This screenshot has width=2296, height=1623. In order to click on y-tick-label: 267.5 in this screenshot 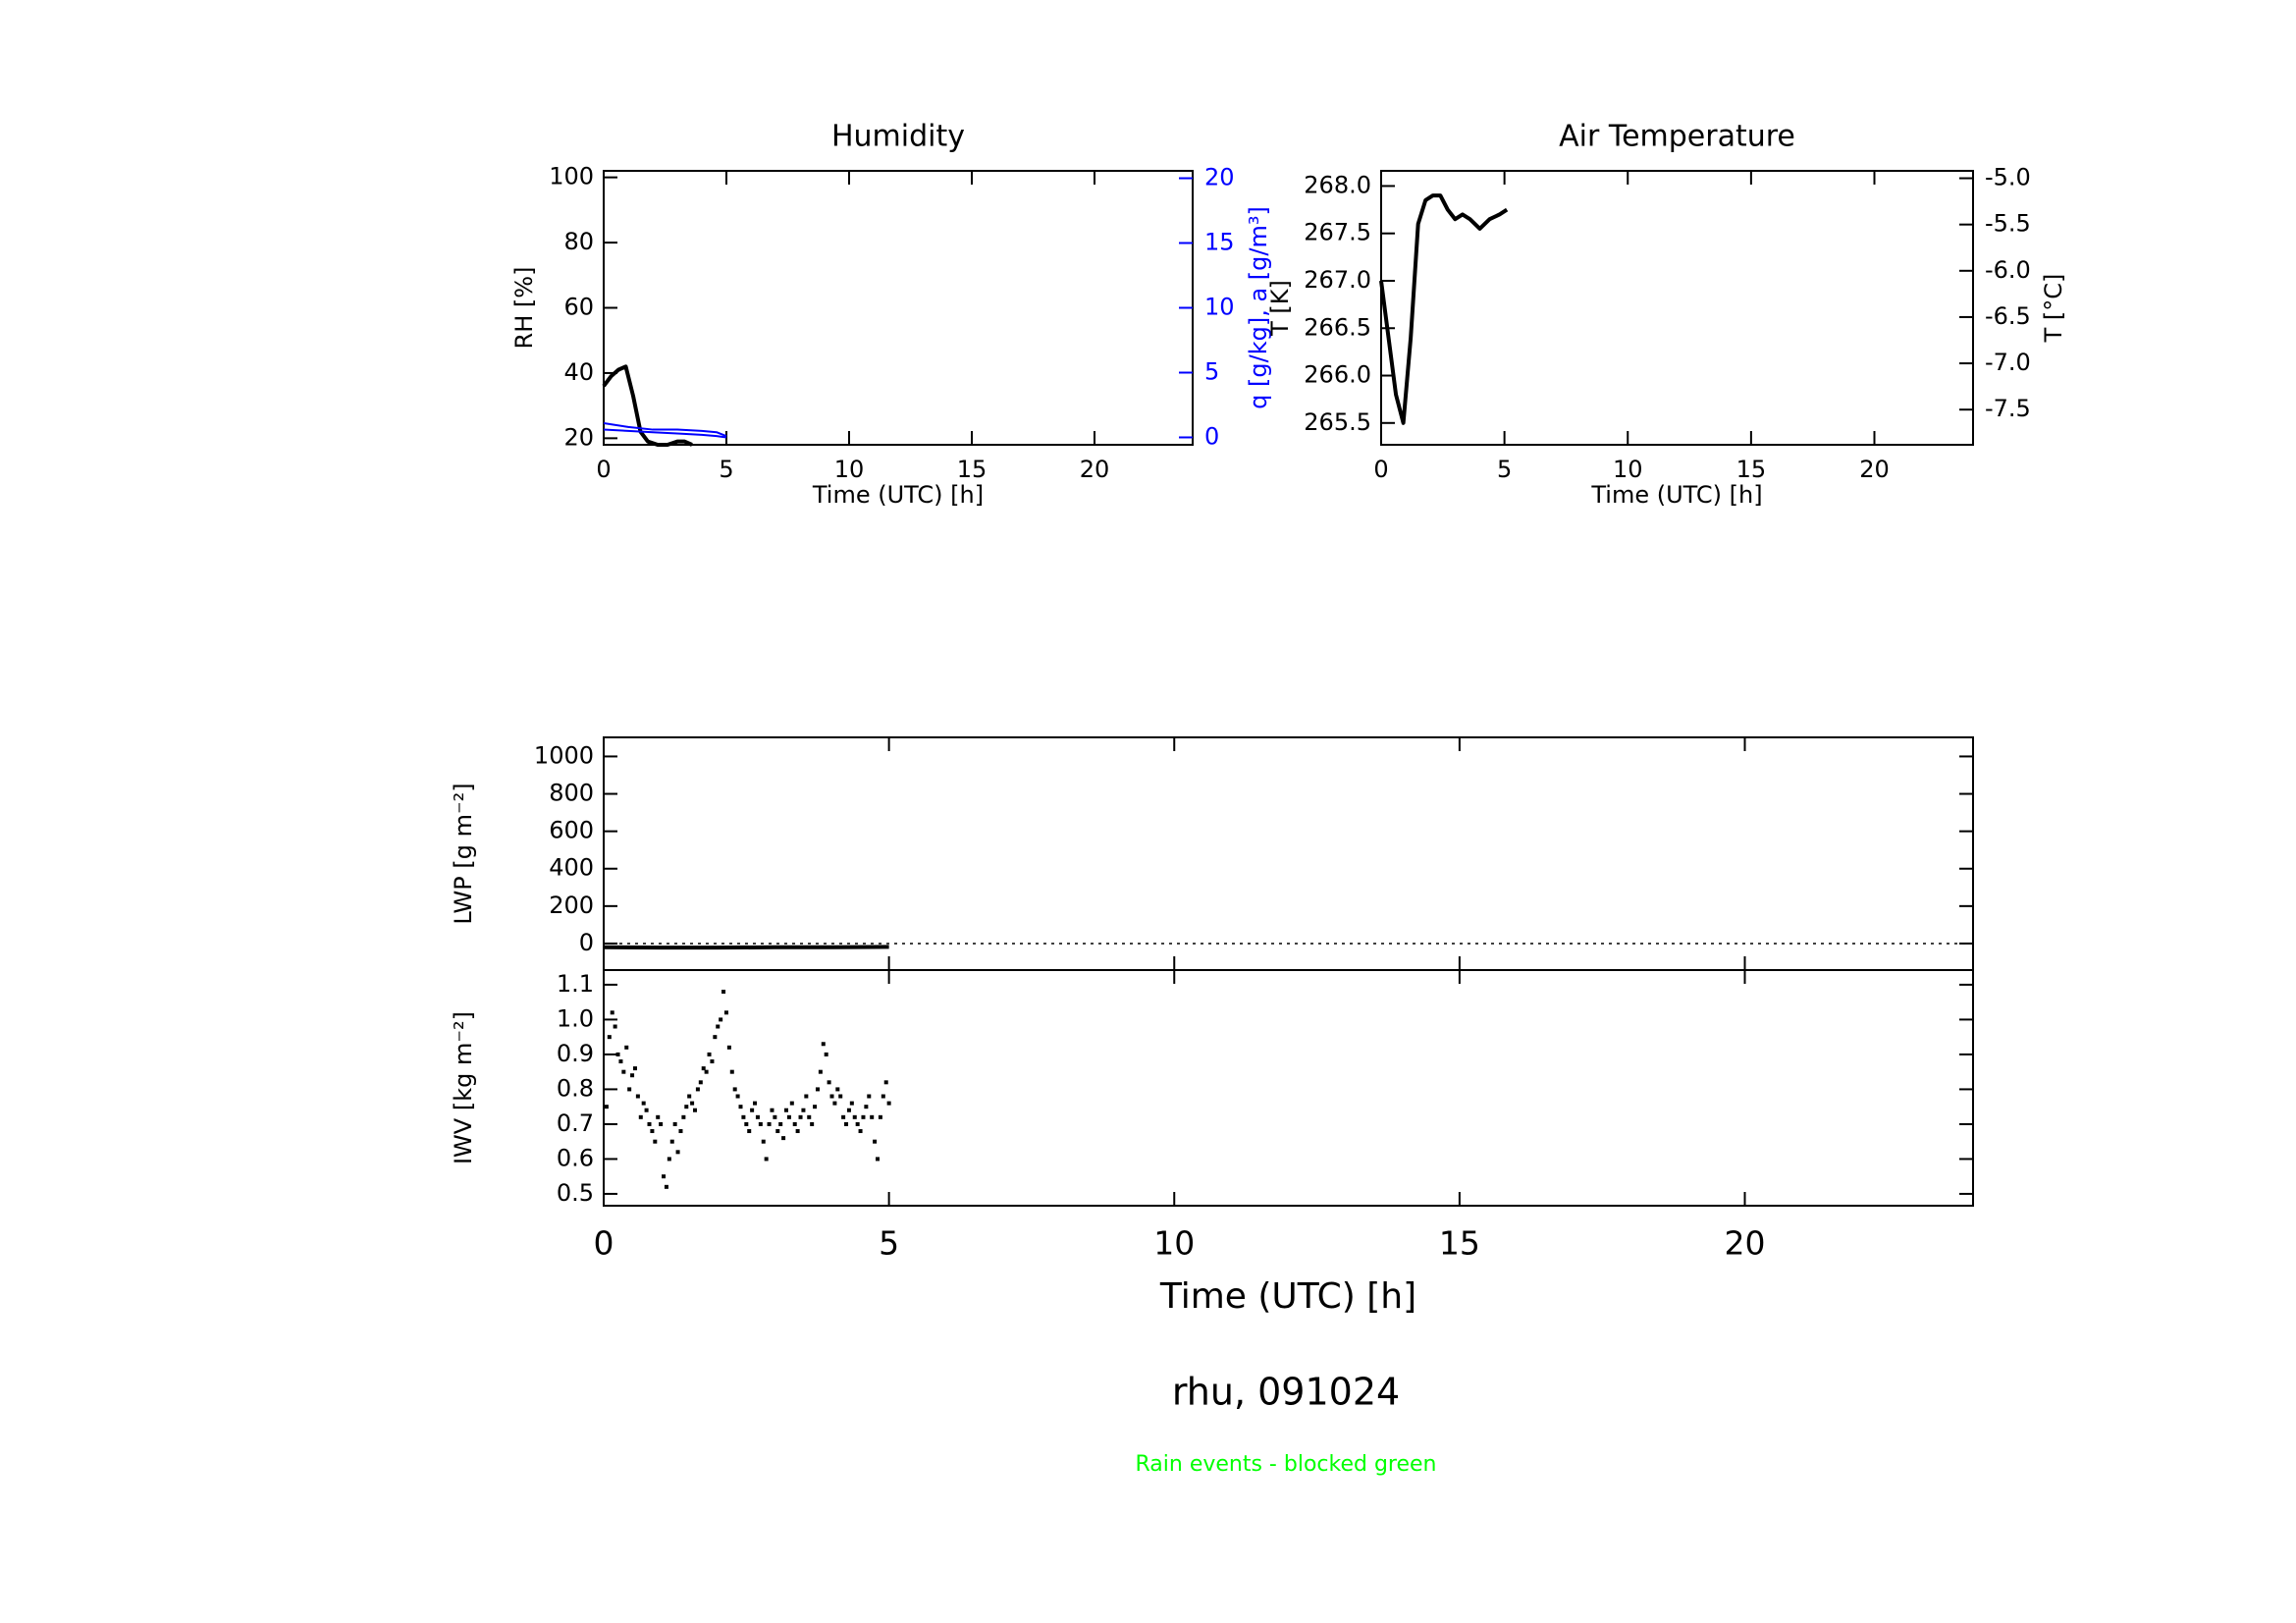, I will do `click(1338, 232)`.